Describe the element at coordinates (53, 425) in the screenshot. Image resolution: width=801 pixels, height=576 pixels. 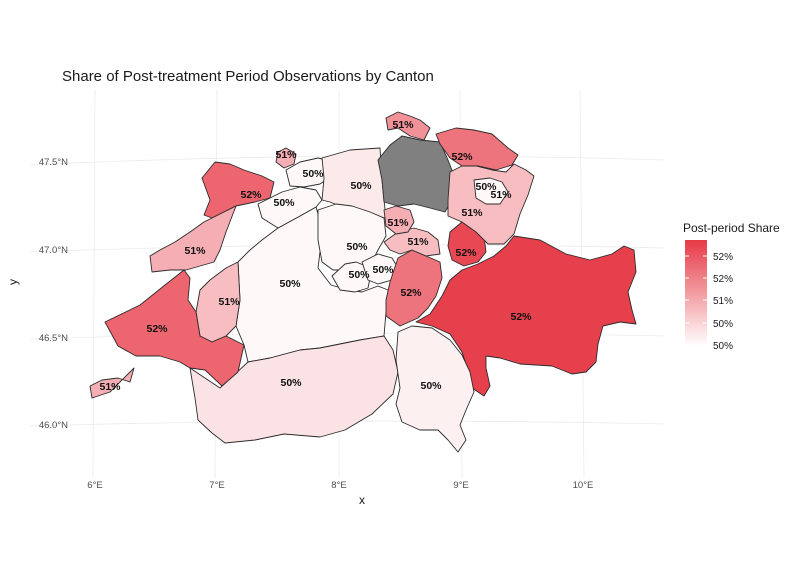
I see `y-tick-label: 46.0°N` at that location.